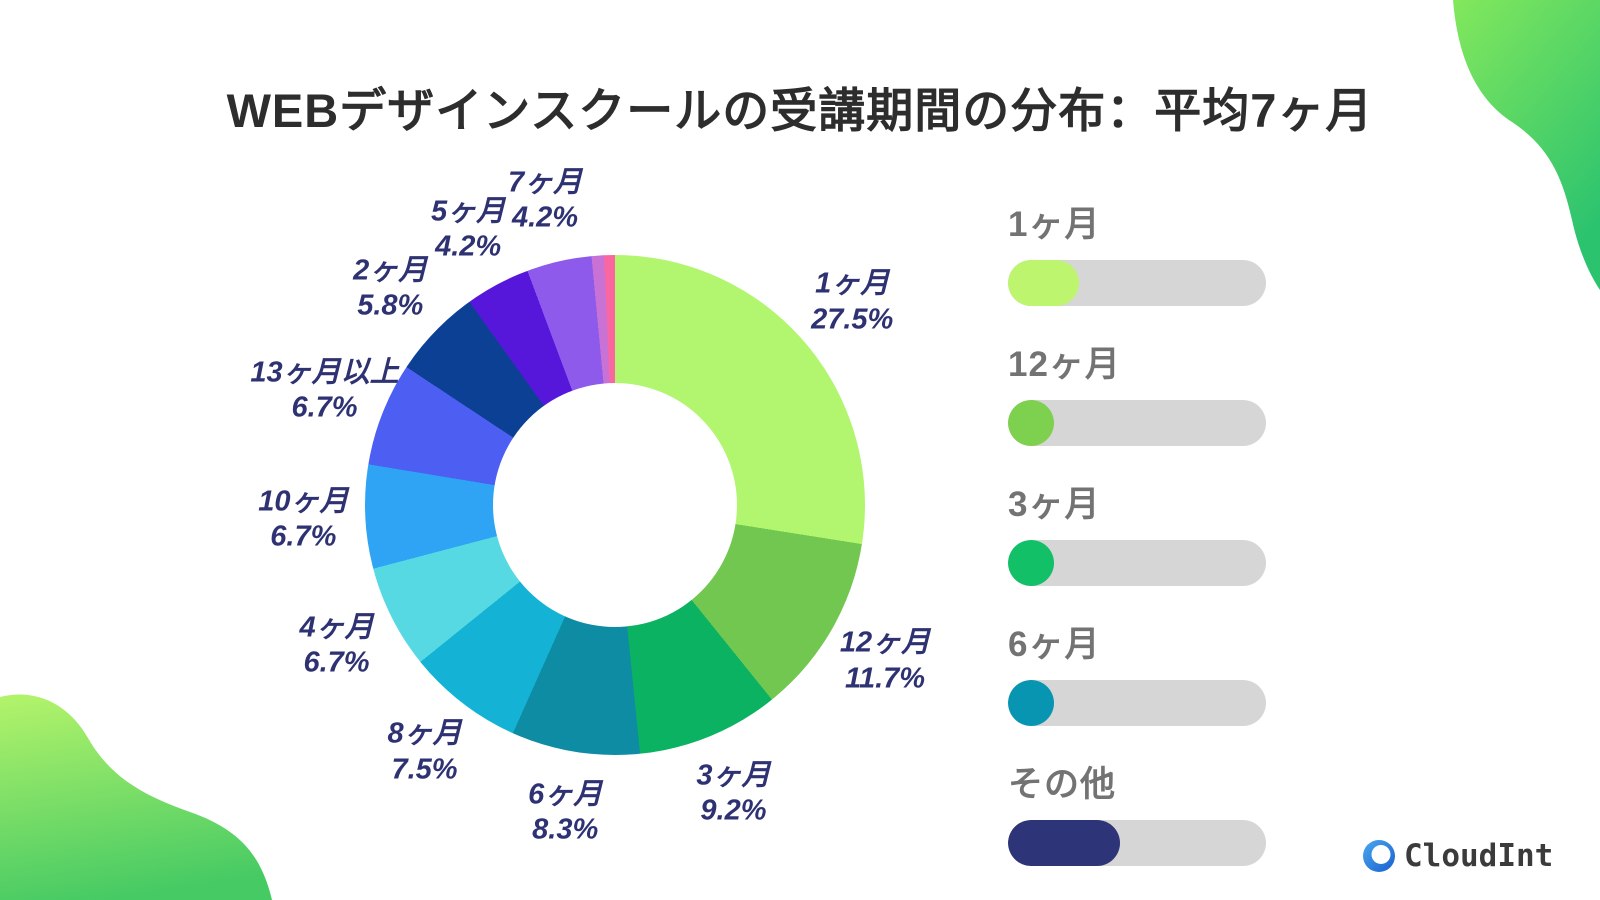 Image resolution: width=1600 pixels, height=900 pixels. I want to click on pie-slice-label: 7ヶ月 4.2%, so click(545, 200).